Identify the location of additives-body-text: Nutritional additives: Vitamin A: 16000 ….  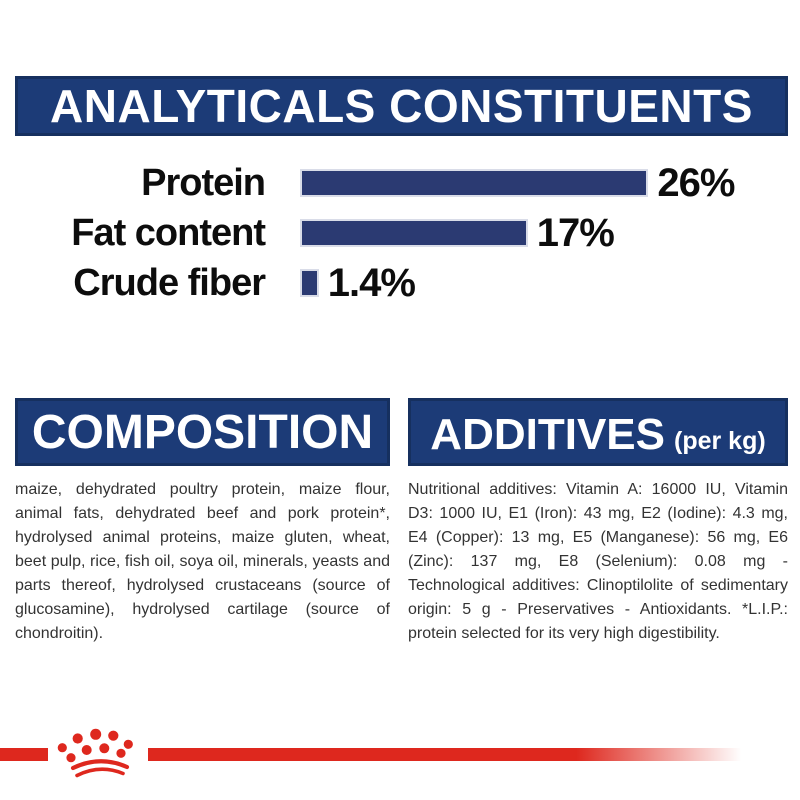
(598, 561).